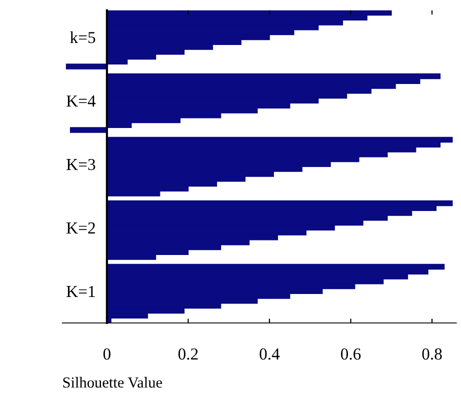  Describe the element at coordinates (112, 382) in the screenshot. I see `x-axis-title: Silhouette Value` at that location.